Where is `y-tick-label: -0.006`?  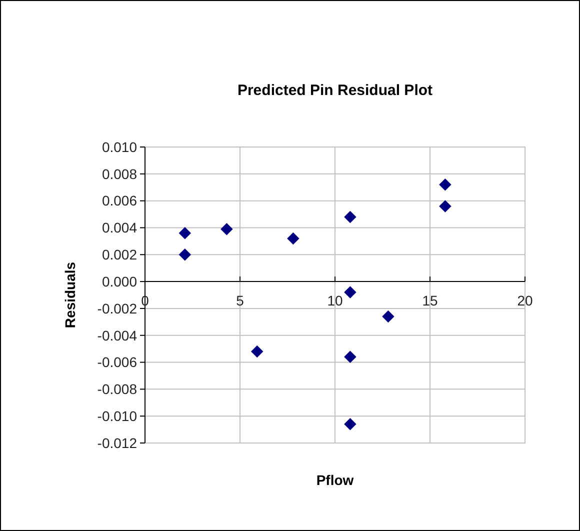
y-tick-label: -0.006 is located at coordinates (117, 362).